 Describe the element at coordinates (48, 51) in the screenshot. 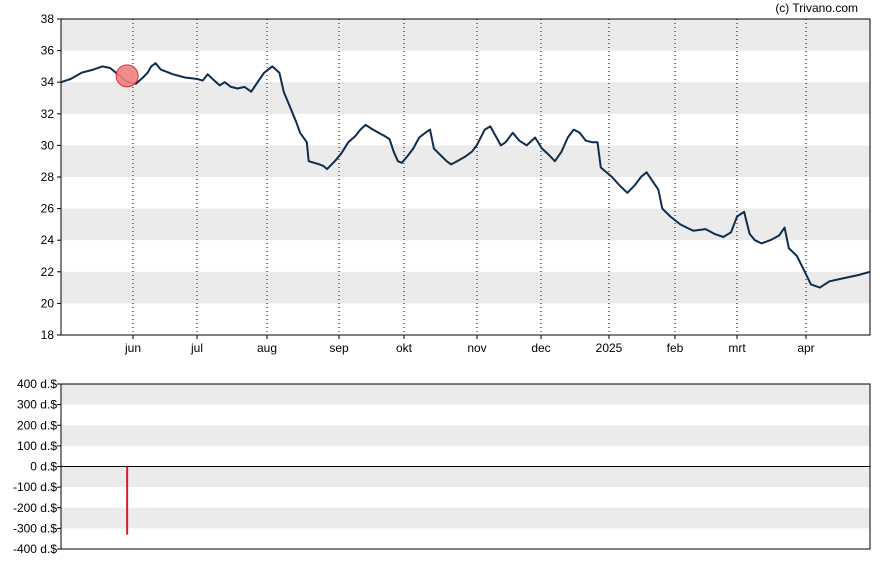

I see `y-tick-label: 36` at that location.